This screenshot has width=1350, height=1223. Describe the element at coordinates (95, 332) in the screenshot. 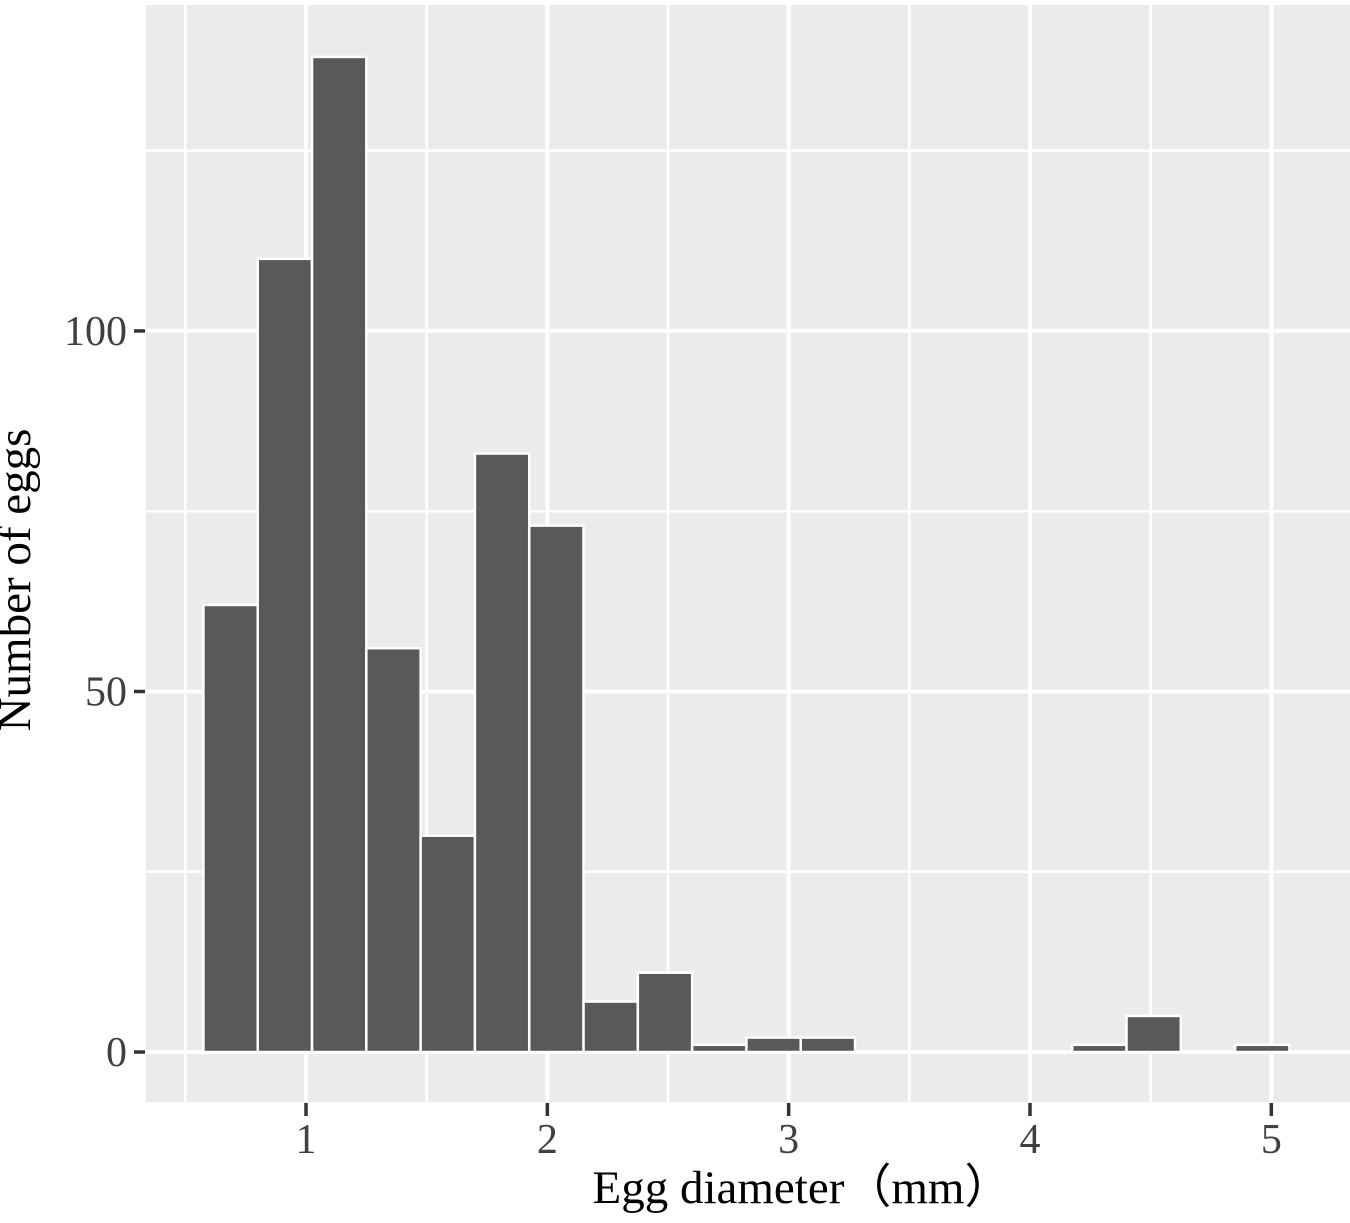

I see `y-tick-label: 100` at that location.